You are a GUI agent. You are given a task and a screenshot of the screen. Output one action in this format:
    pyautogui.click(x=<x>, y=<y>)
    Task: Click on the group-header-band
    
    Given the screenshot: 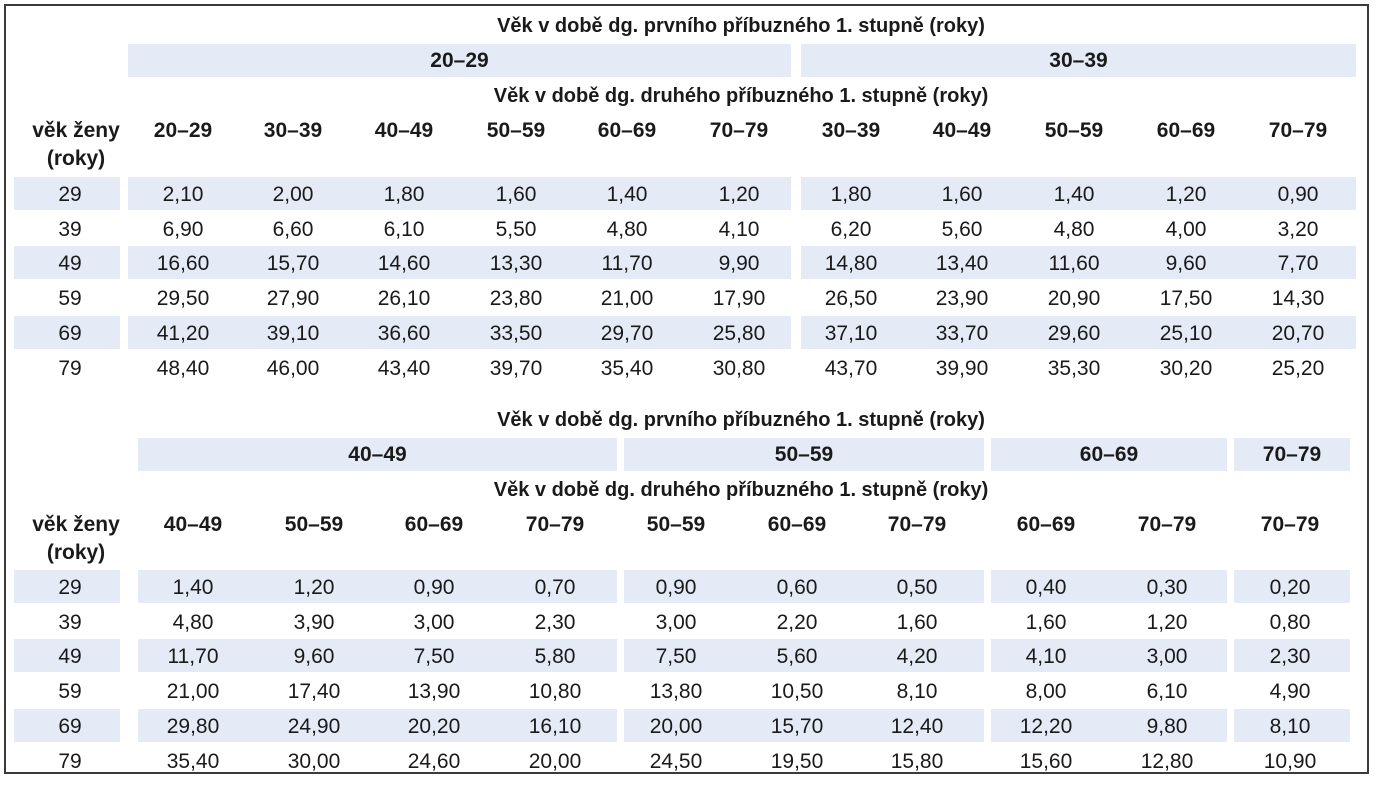 What is the action you would take?
    pyautogui.click(x=459, y=60)
    